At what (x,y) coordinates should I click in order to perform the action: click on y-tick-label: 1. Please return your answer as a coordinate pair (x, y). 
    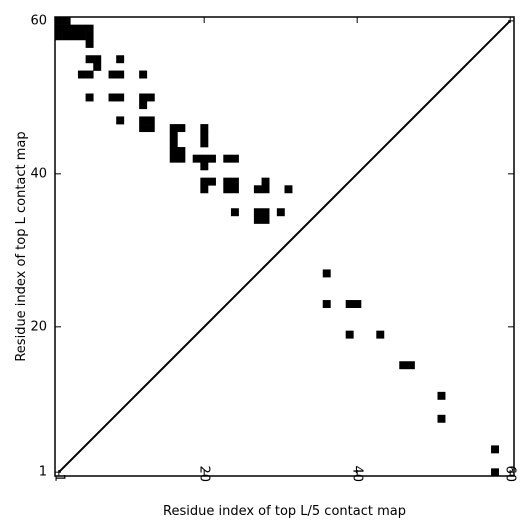
    Looking at the image, I should click on (43, 472).